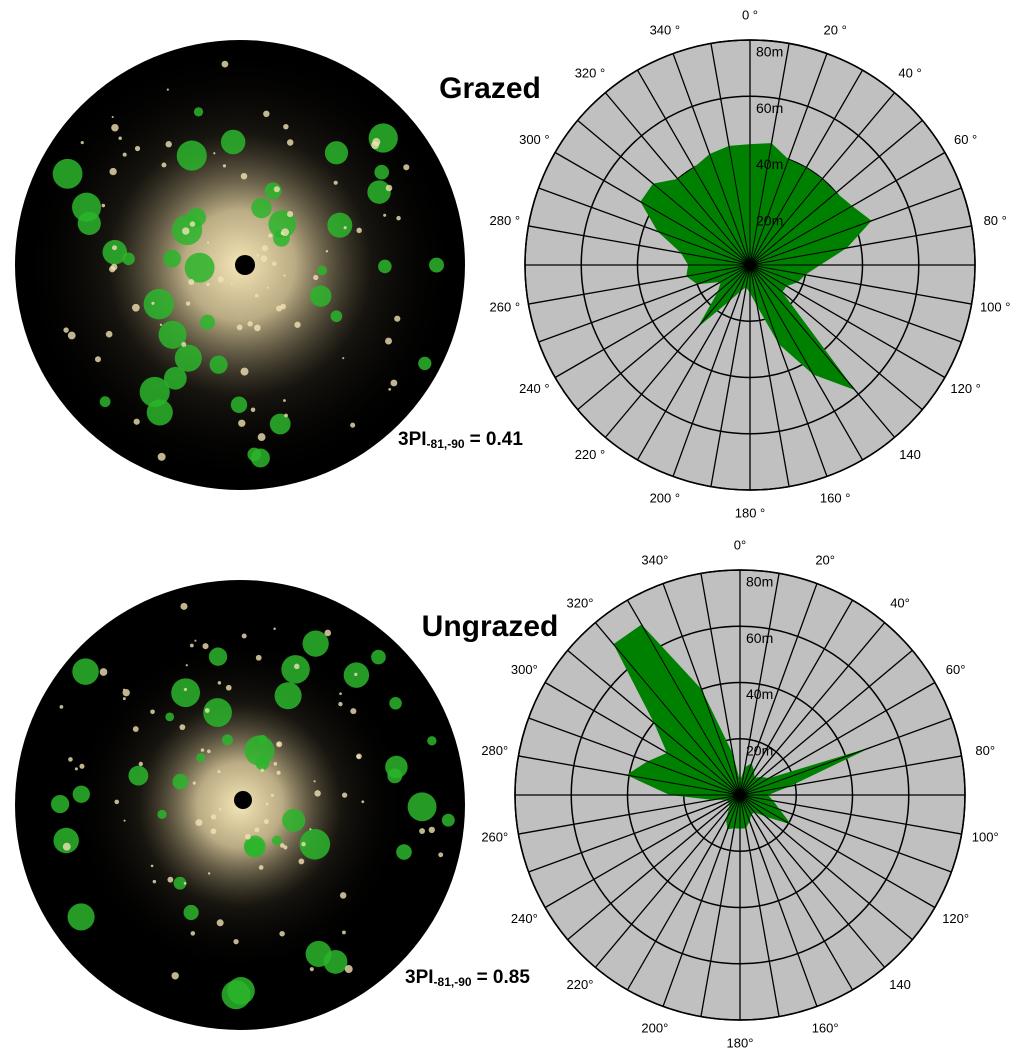 This screenshot has height=1064, width=1024. Describe the element at coordinates (580, 603) in the screenshot. I see `angle-tick-label: 320°` at that location.